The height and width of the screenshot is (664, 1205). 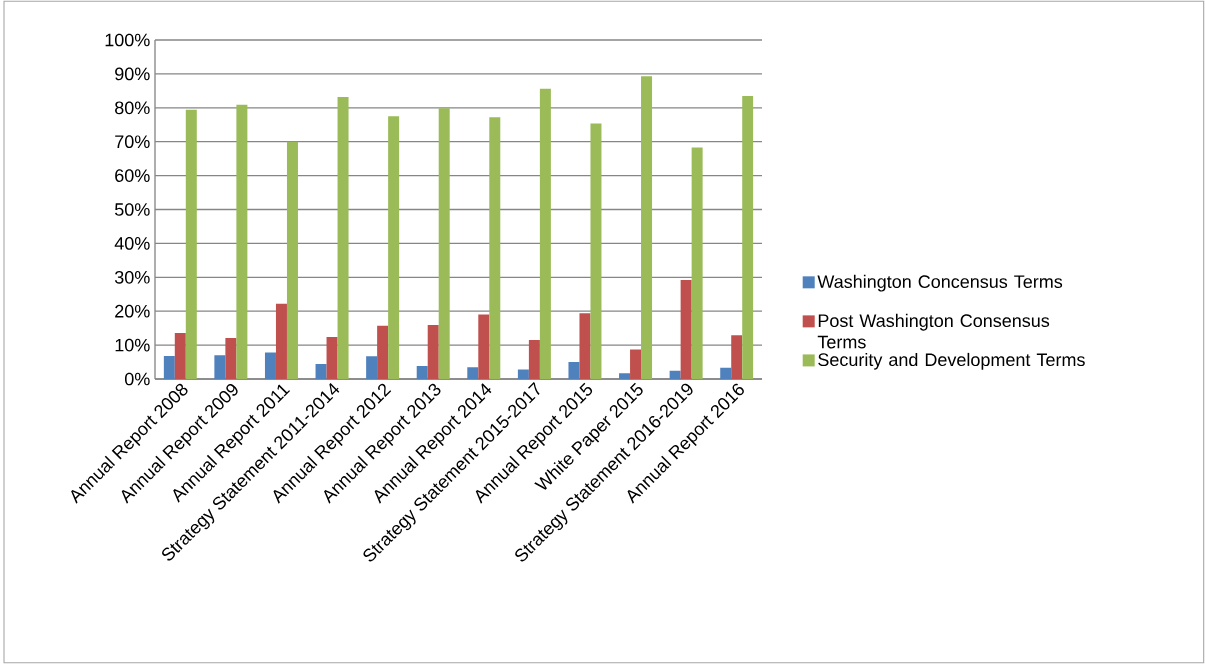 I want to click on y-tick-label: 0%, so click(x=137, y=379).